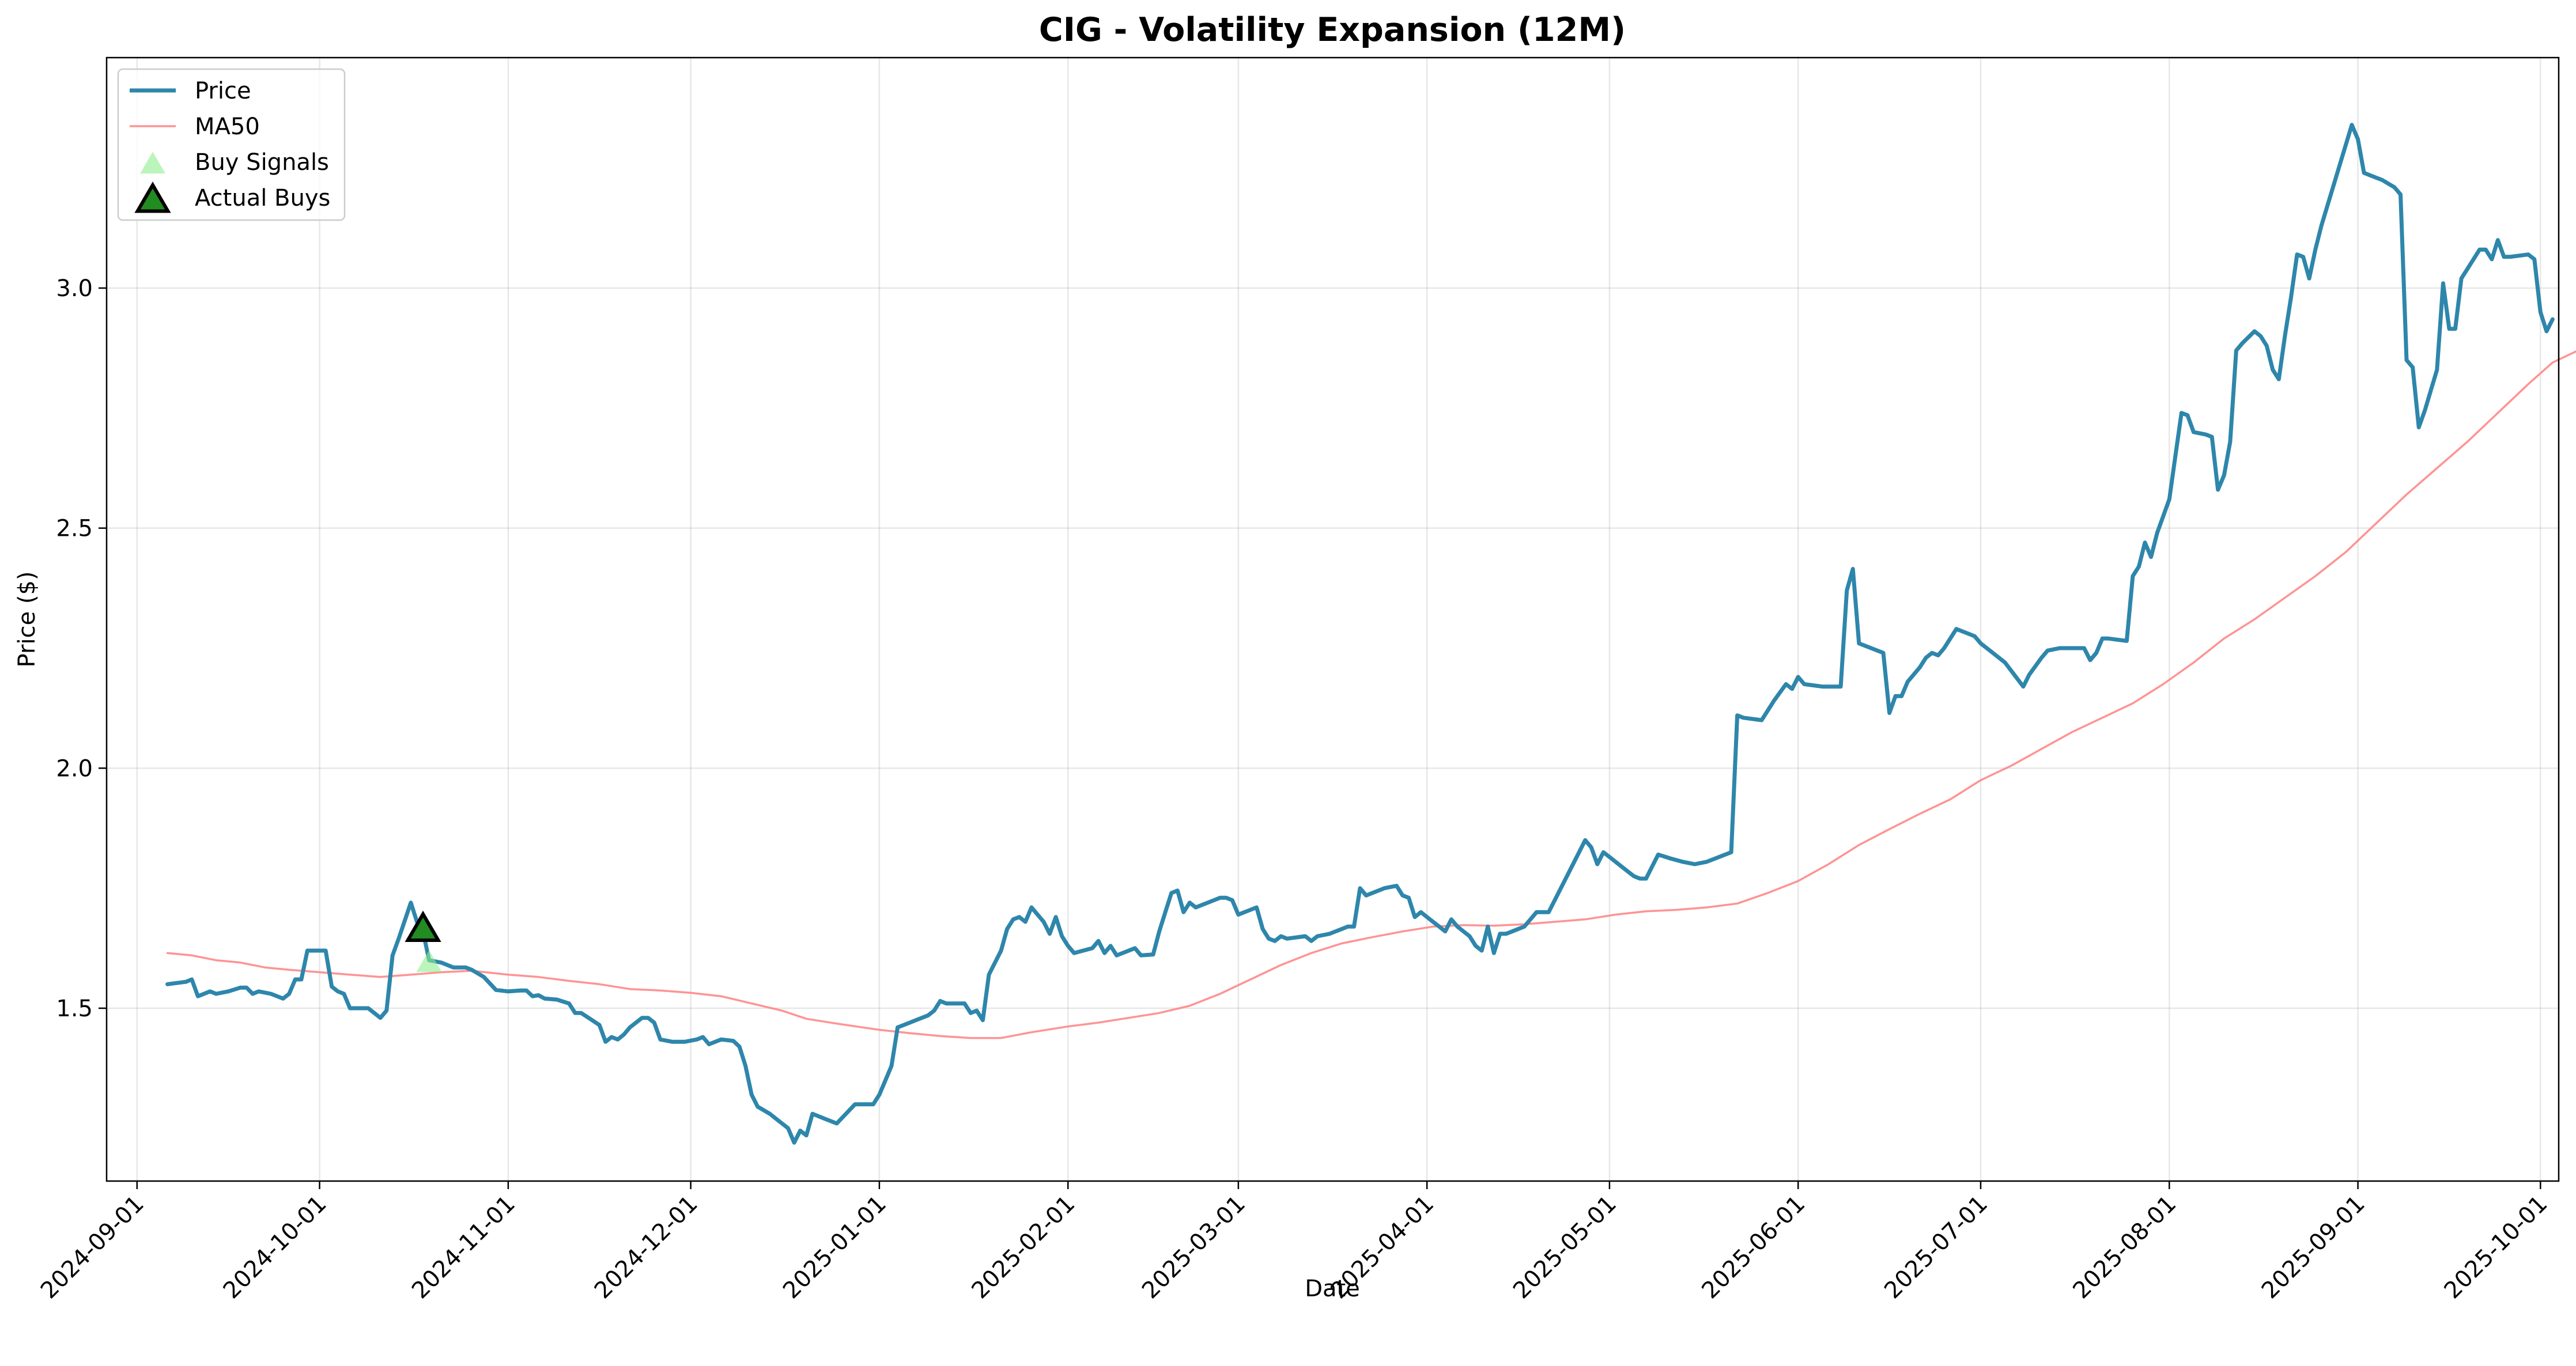 The image size is (2576, 1366). Describe the element at coordinates (223, 91) in the screenshot. I see `legend-label: Price` at that location.